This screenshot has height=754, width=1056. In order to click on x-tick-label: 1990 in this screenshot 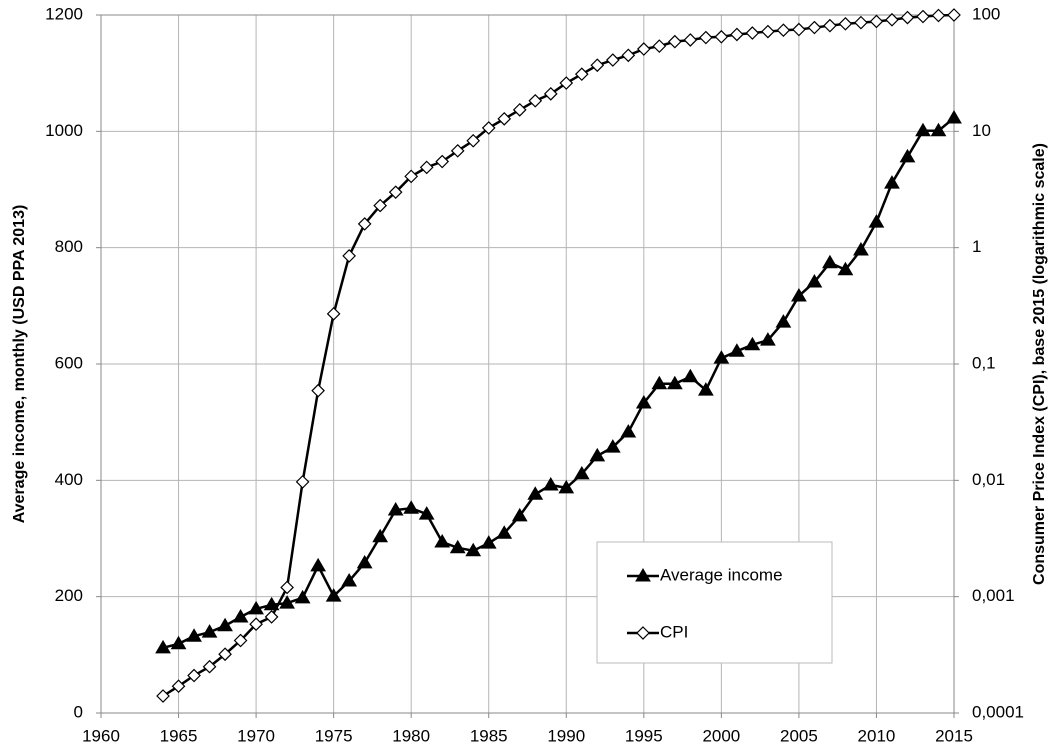, I will do `click(566, 735)`.